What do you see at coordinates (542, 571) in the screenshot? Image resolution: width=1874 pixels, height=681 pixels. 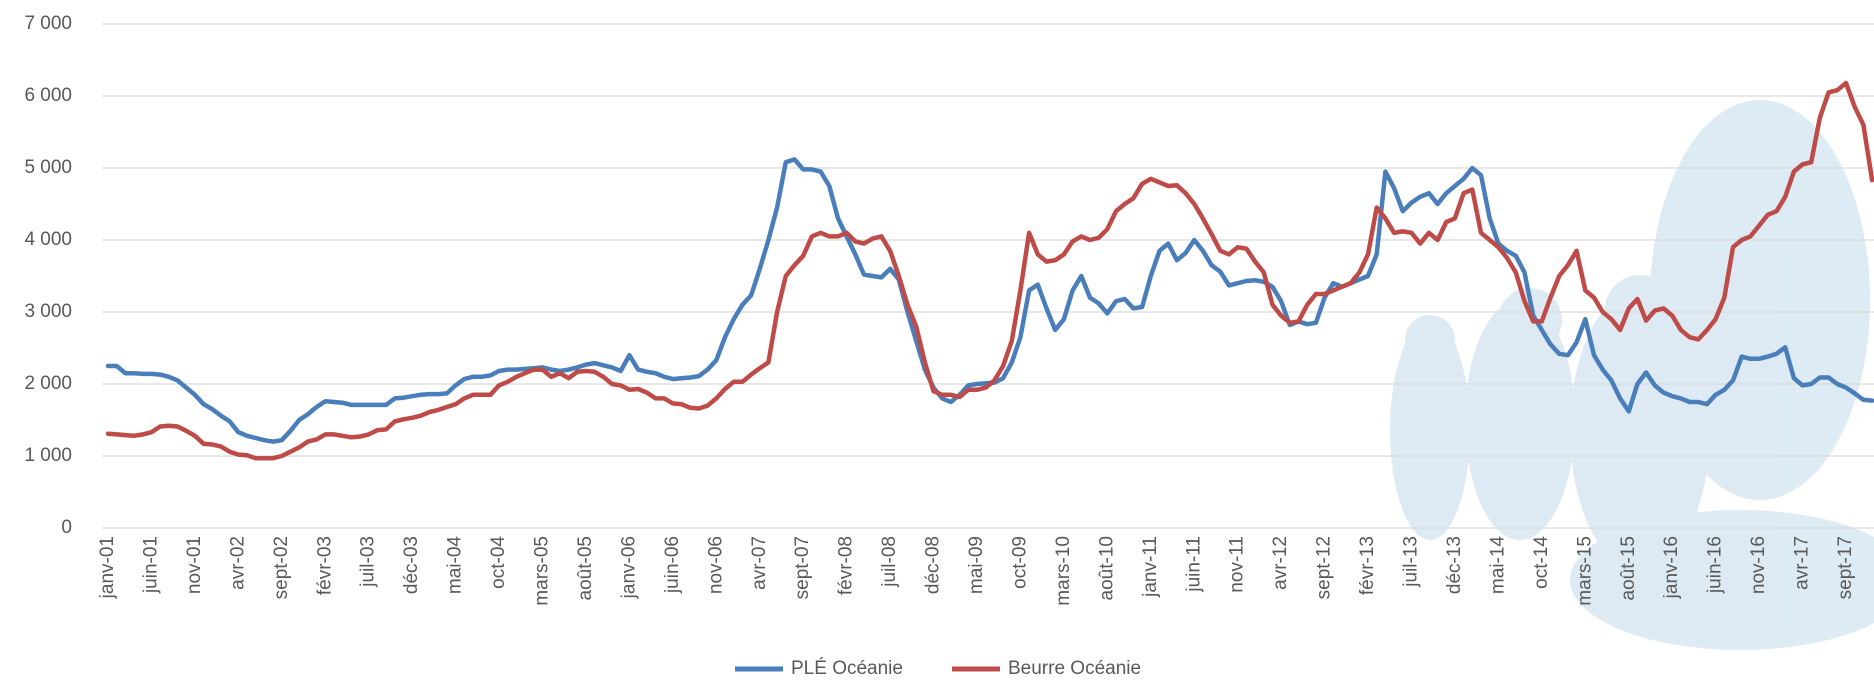 I see `x-tick-label: mars-05` at bounding box center [542, 571].